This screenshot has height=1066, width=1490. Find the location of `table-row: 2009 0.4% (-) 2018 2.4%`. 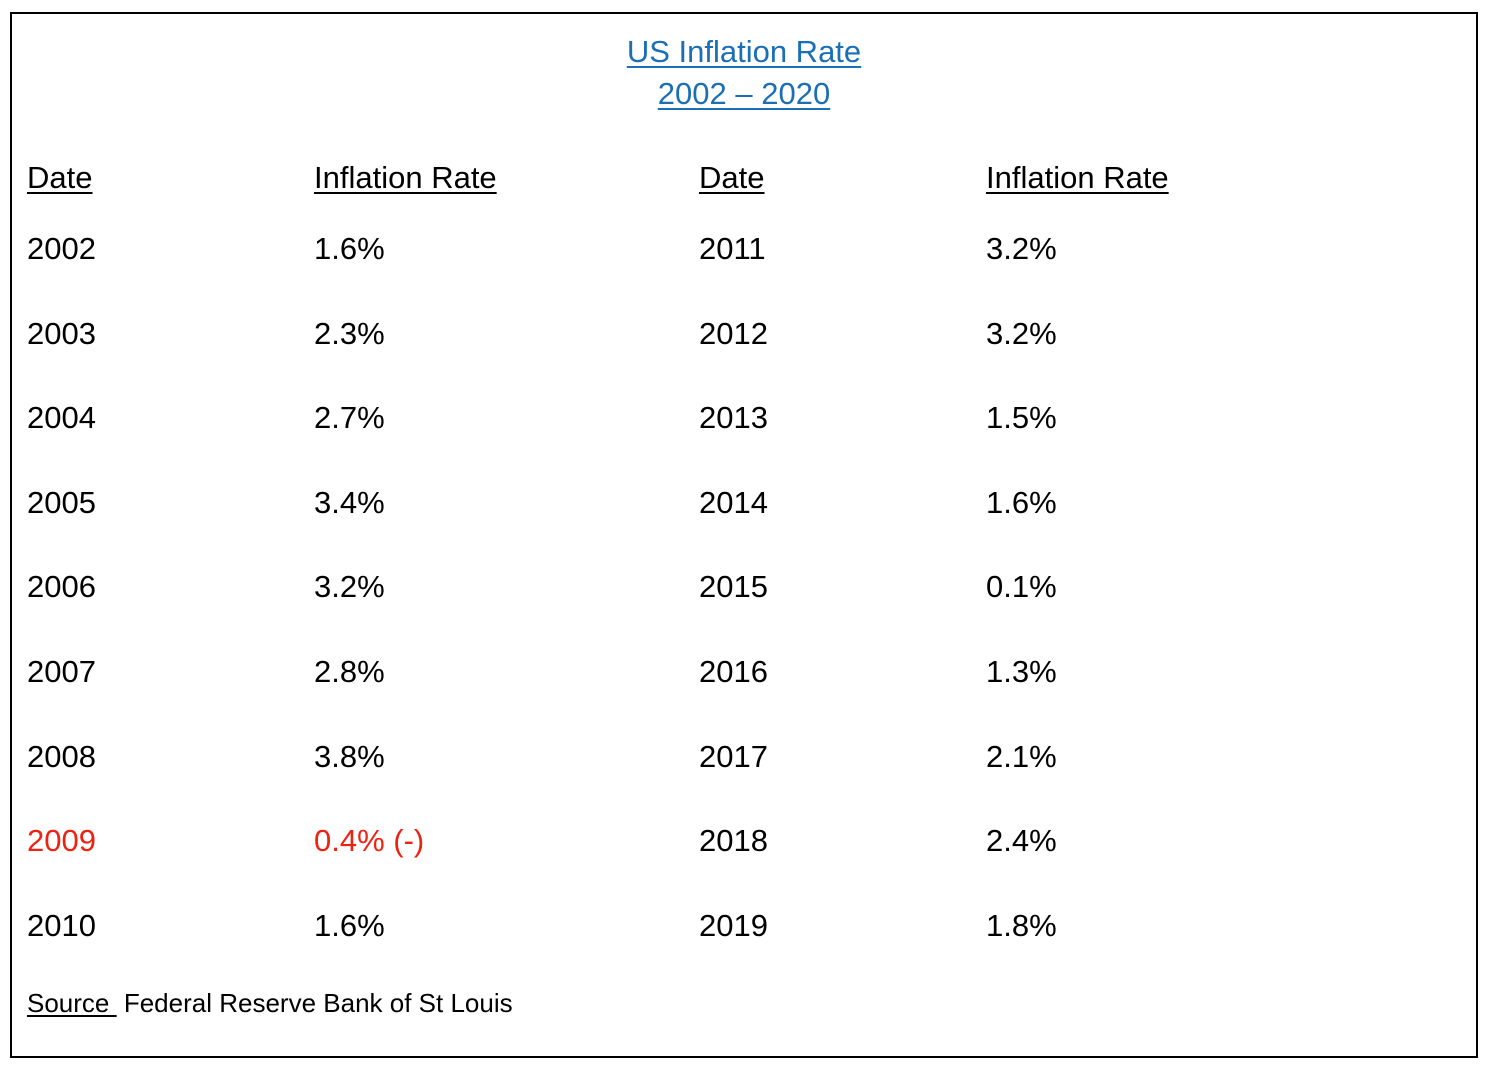

table-row: 2009 0.4% (-) 2018 2.4% is located at coordinates (744, 841).